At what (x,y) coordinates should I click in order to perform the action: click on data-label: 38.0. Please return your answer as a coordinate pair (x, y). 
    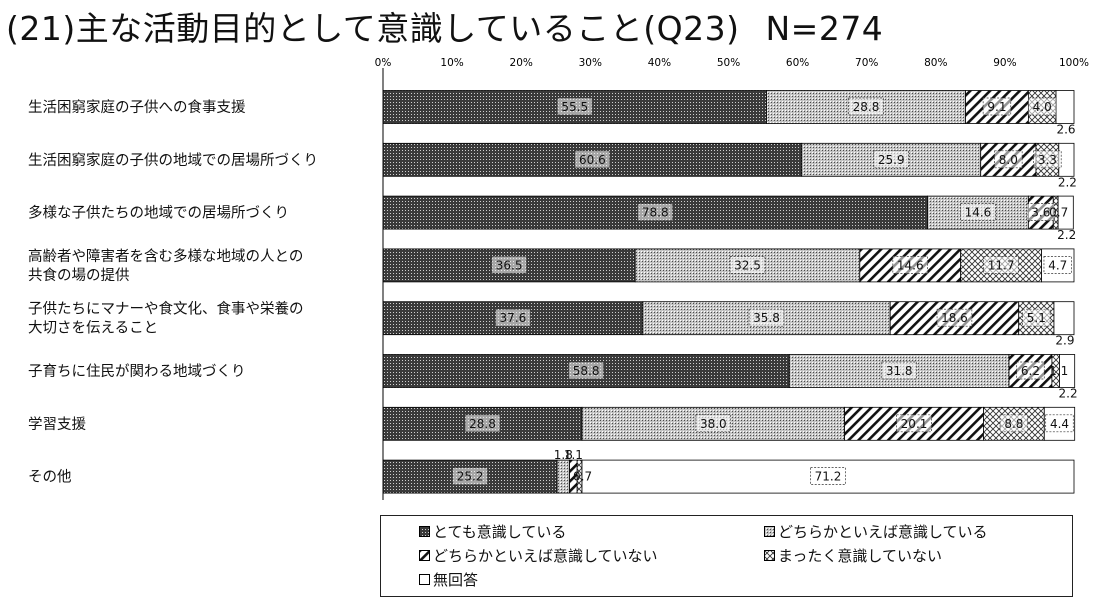
    Looking at the image, I should click on (713, 424).